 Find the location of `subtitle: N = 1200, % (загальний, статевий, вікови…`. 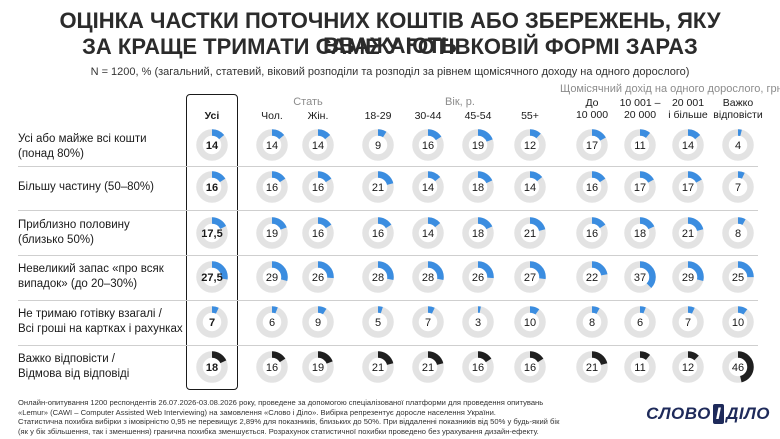

subtitle: N = 1200, % (загальний, статевий, вікови… is located at coordinates (390, 72).